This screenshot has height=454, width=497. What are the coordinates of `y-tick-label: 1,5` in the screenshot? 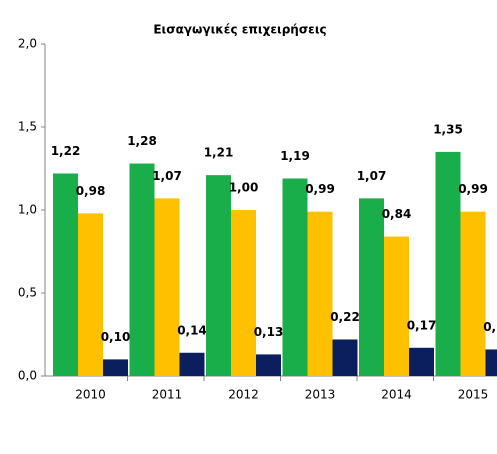 It's located at (27, 127).